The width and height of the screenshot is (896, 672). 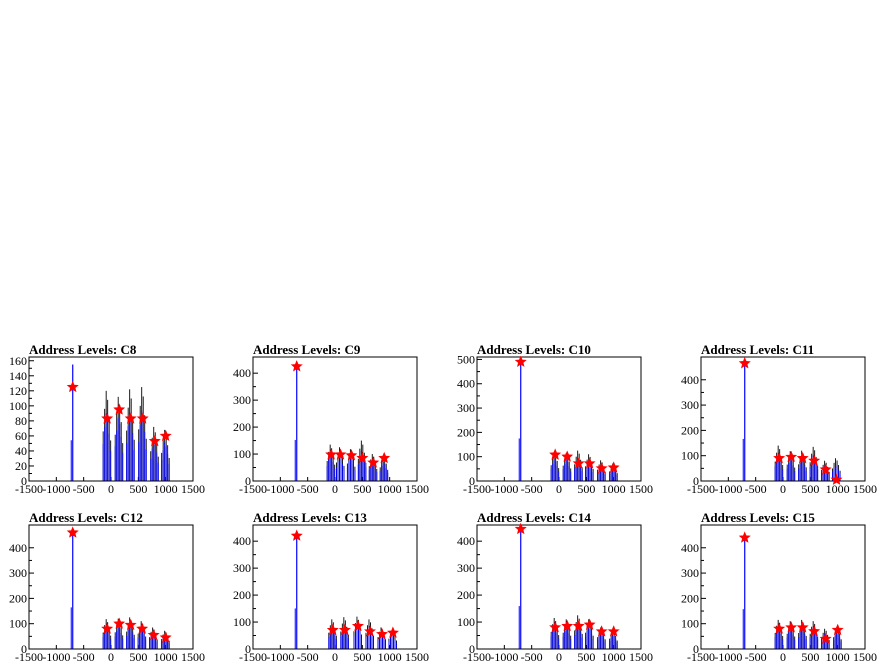 What do you see at coordinates (21, 421) in the screenshot?
I see `y-tick-label: 80` at bounding box center [21, 421].